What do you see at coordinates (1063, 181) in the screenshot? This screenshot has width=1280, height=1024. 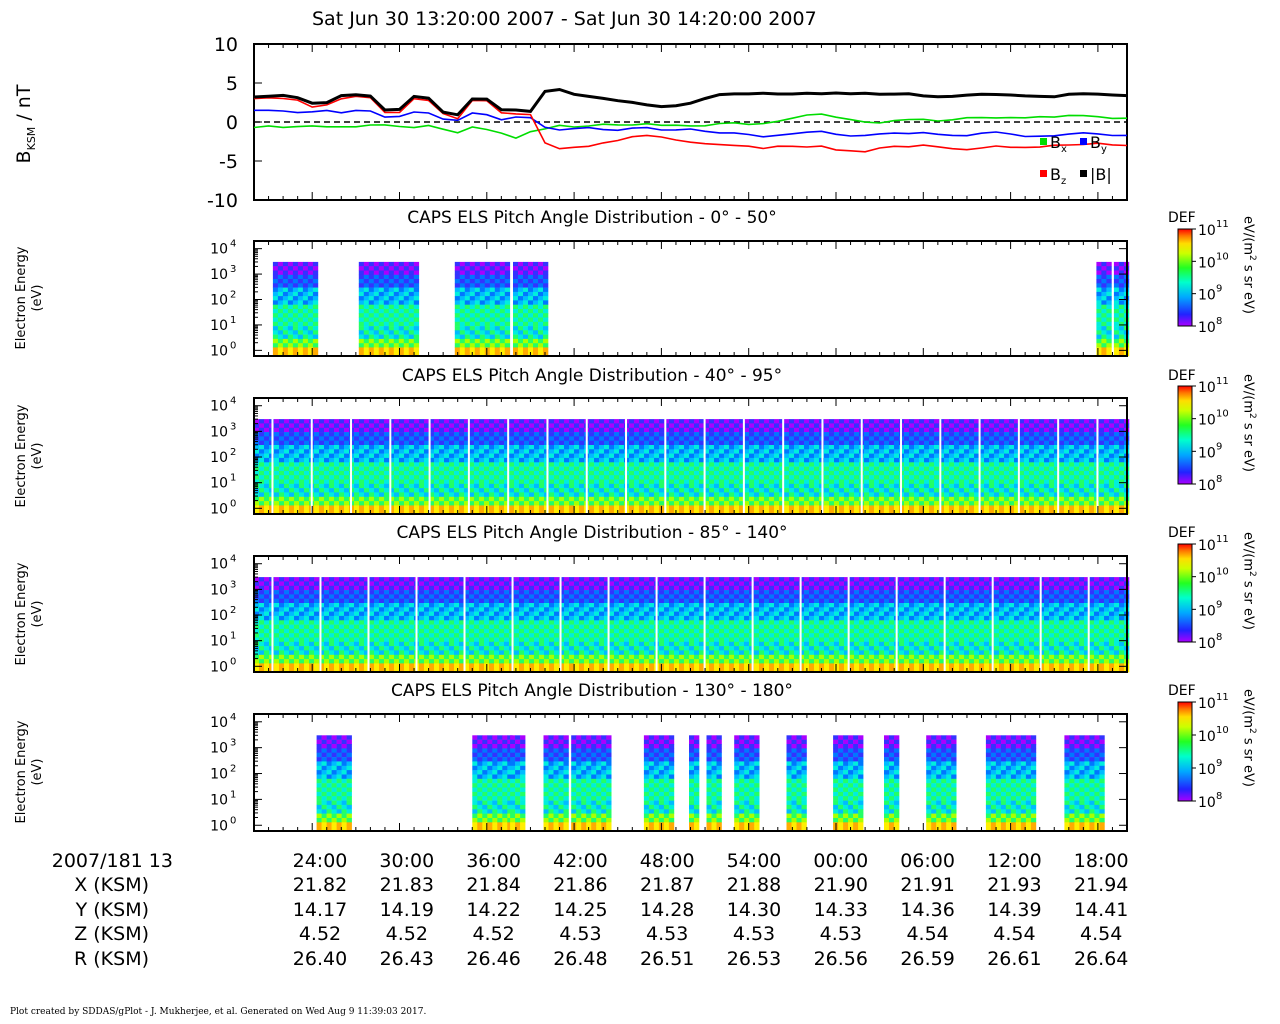 I see `mag-legend-sub: z` at bounding box center [1063, 181].